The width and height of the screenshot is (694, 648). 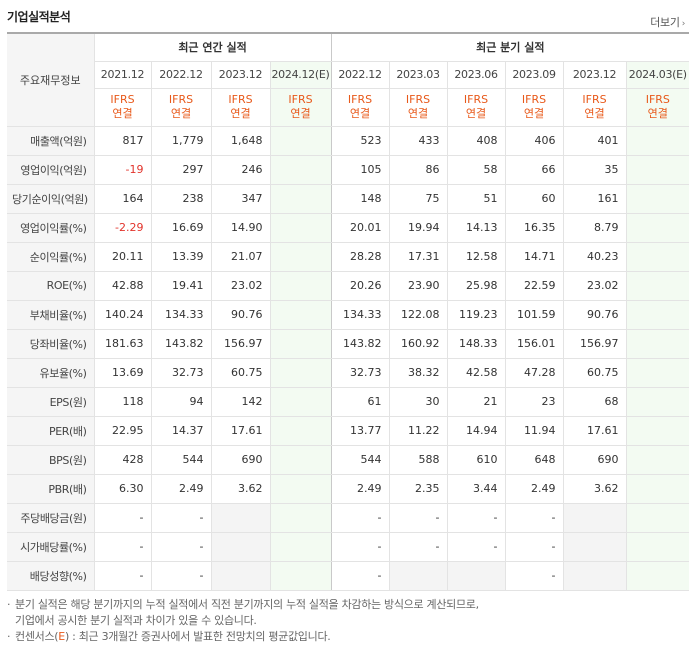 I want to click on value-cell: 28.28, so click(x=360, y=257).